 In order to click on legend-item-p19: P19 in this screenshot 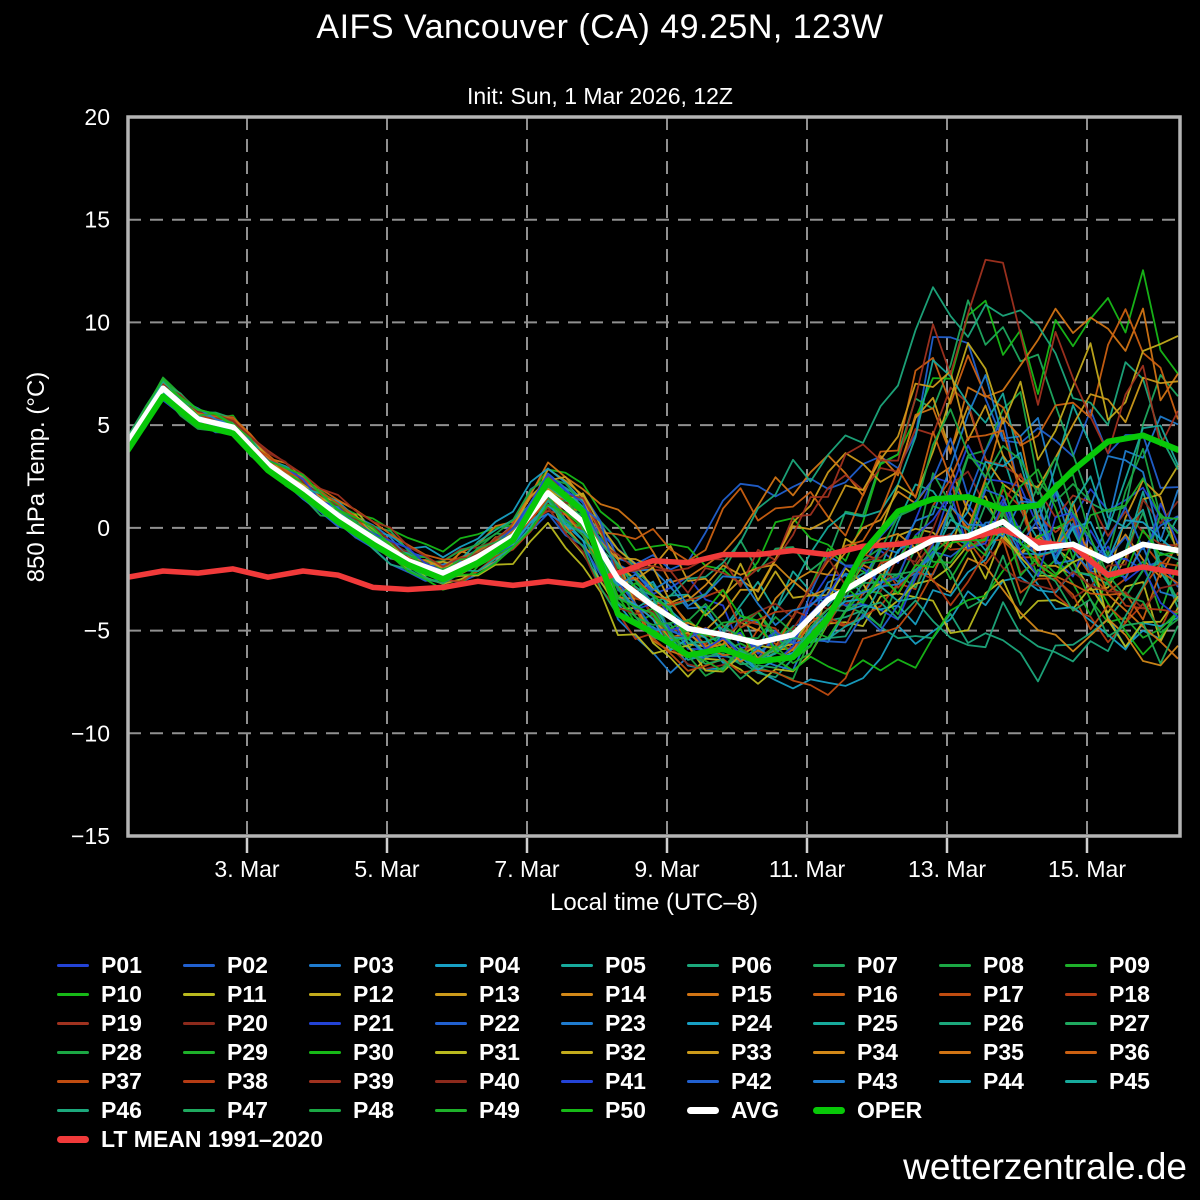, I will do `click(120, 1023)`.